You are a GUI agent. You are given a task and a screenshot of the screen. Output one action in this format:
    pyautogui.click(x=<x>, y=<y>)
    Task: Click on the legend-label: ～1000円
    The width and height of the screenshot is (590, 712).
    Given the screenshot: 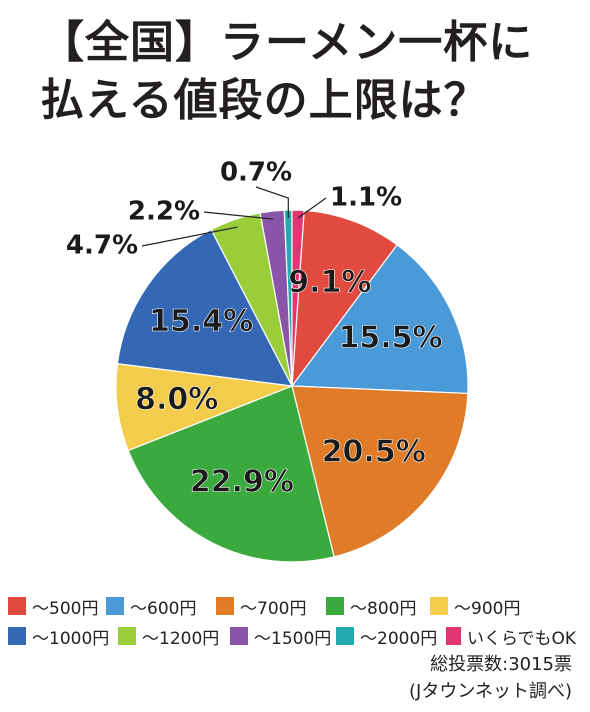 What is the action you would take?
    pyautogui.click(x=71, y=638)
    